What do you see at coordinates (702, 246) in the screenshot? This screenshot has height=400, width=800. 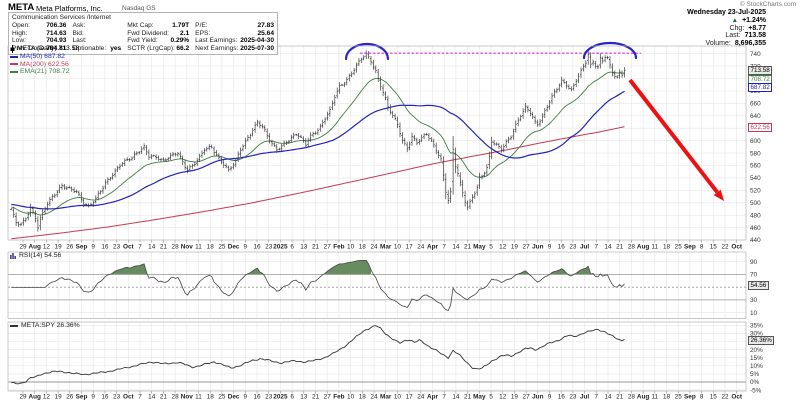 I see `svg-text: 8` at bounding box center [702, 246].